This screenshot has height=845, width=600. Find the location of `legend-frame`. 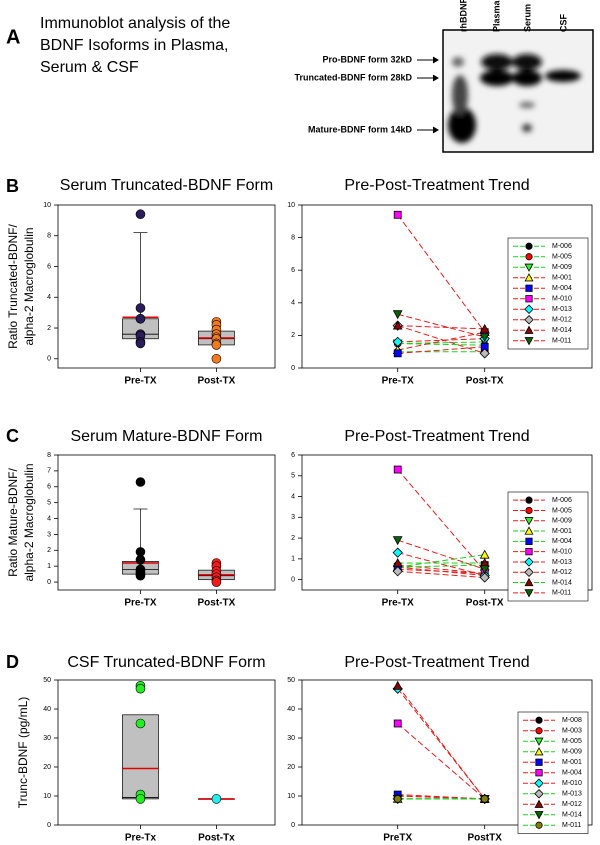

legend-frame is located at coordinates (548, 546).